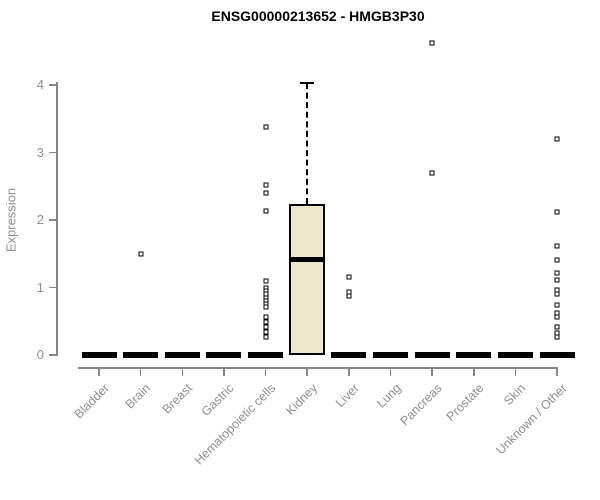  Describe the element at coordinates (318, 16) in the screenshot. I see `chart-title: ENSG00000213652 - HMGB3P30` at that location.